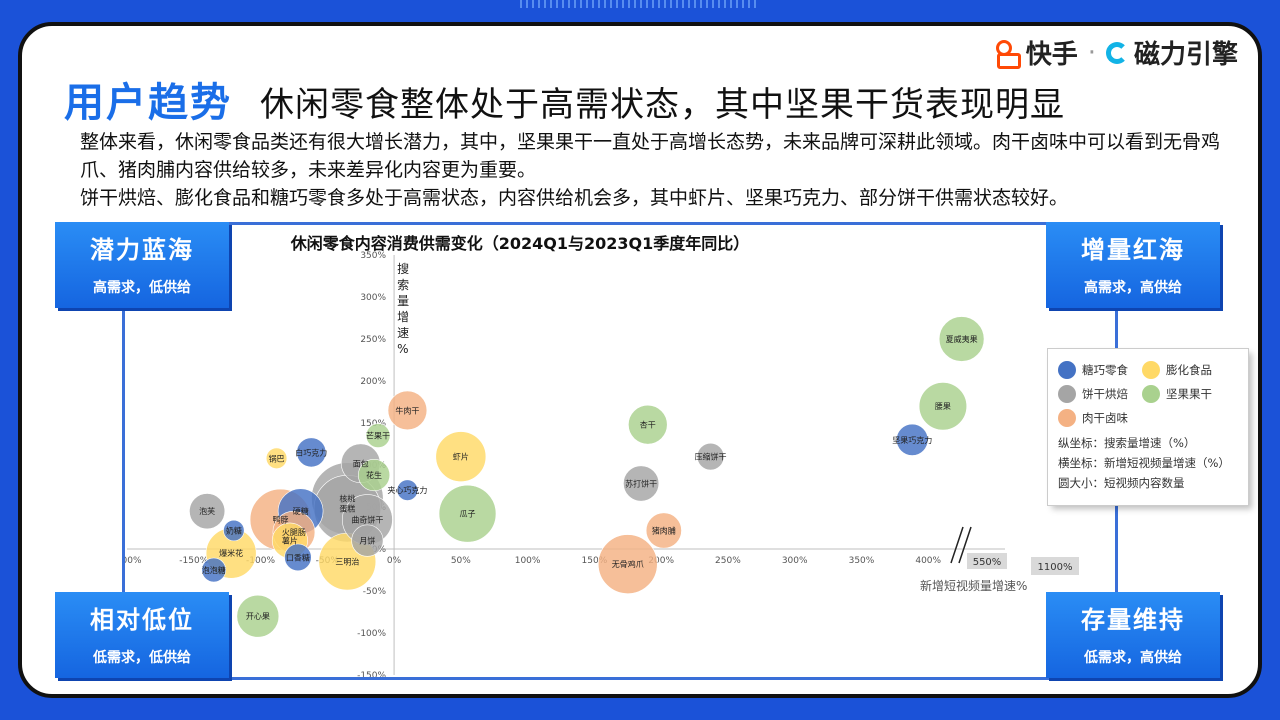  I want to click on y-axis-label-char: 索, so click(403, 285).